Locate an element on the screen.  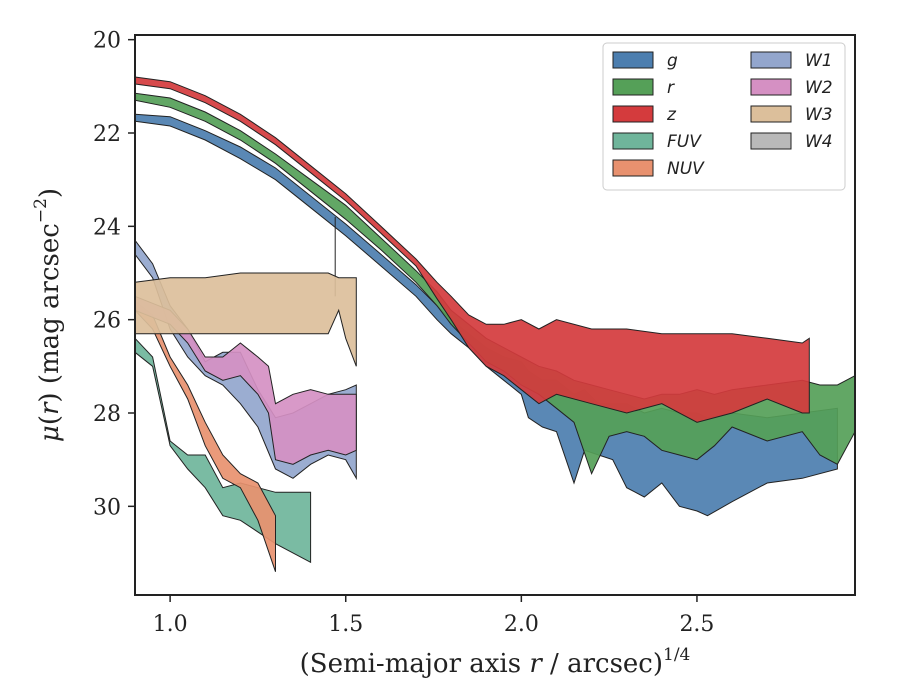
y-tick-label: 30 is located at coordinates (107, 507).